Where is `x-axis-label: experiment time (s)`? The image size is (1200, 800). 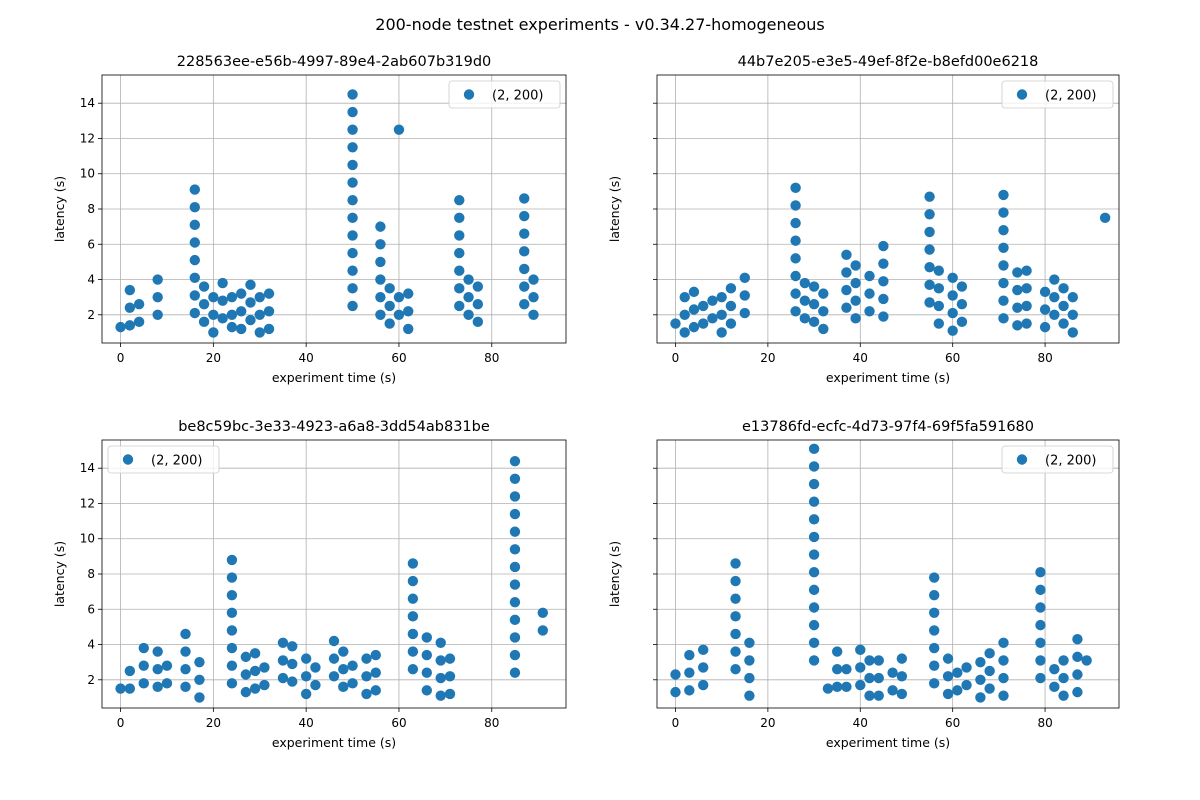 x-axis-label: experiment time (s) is located at coordinates (334, 377).